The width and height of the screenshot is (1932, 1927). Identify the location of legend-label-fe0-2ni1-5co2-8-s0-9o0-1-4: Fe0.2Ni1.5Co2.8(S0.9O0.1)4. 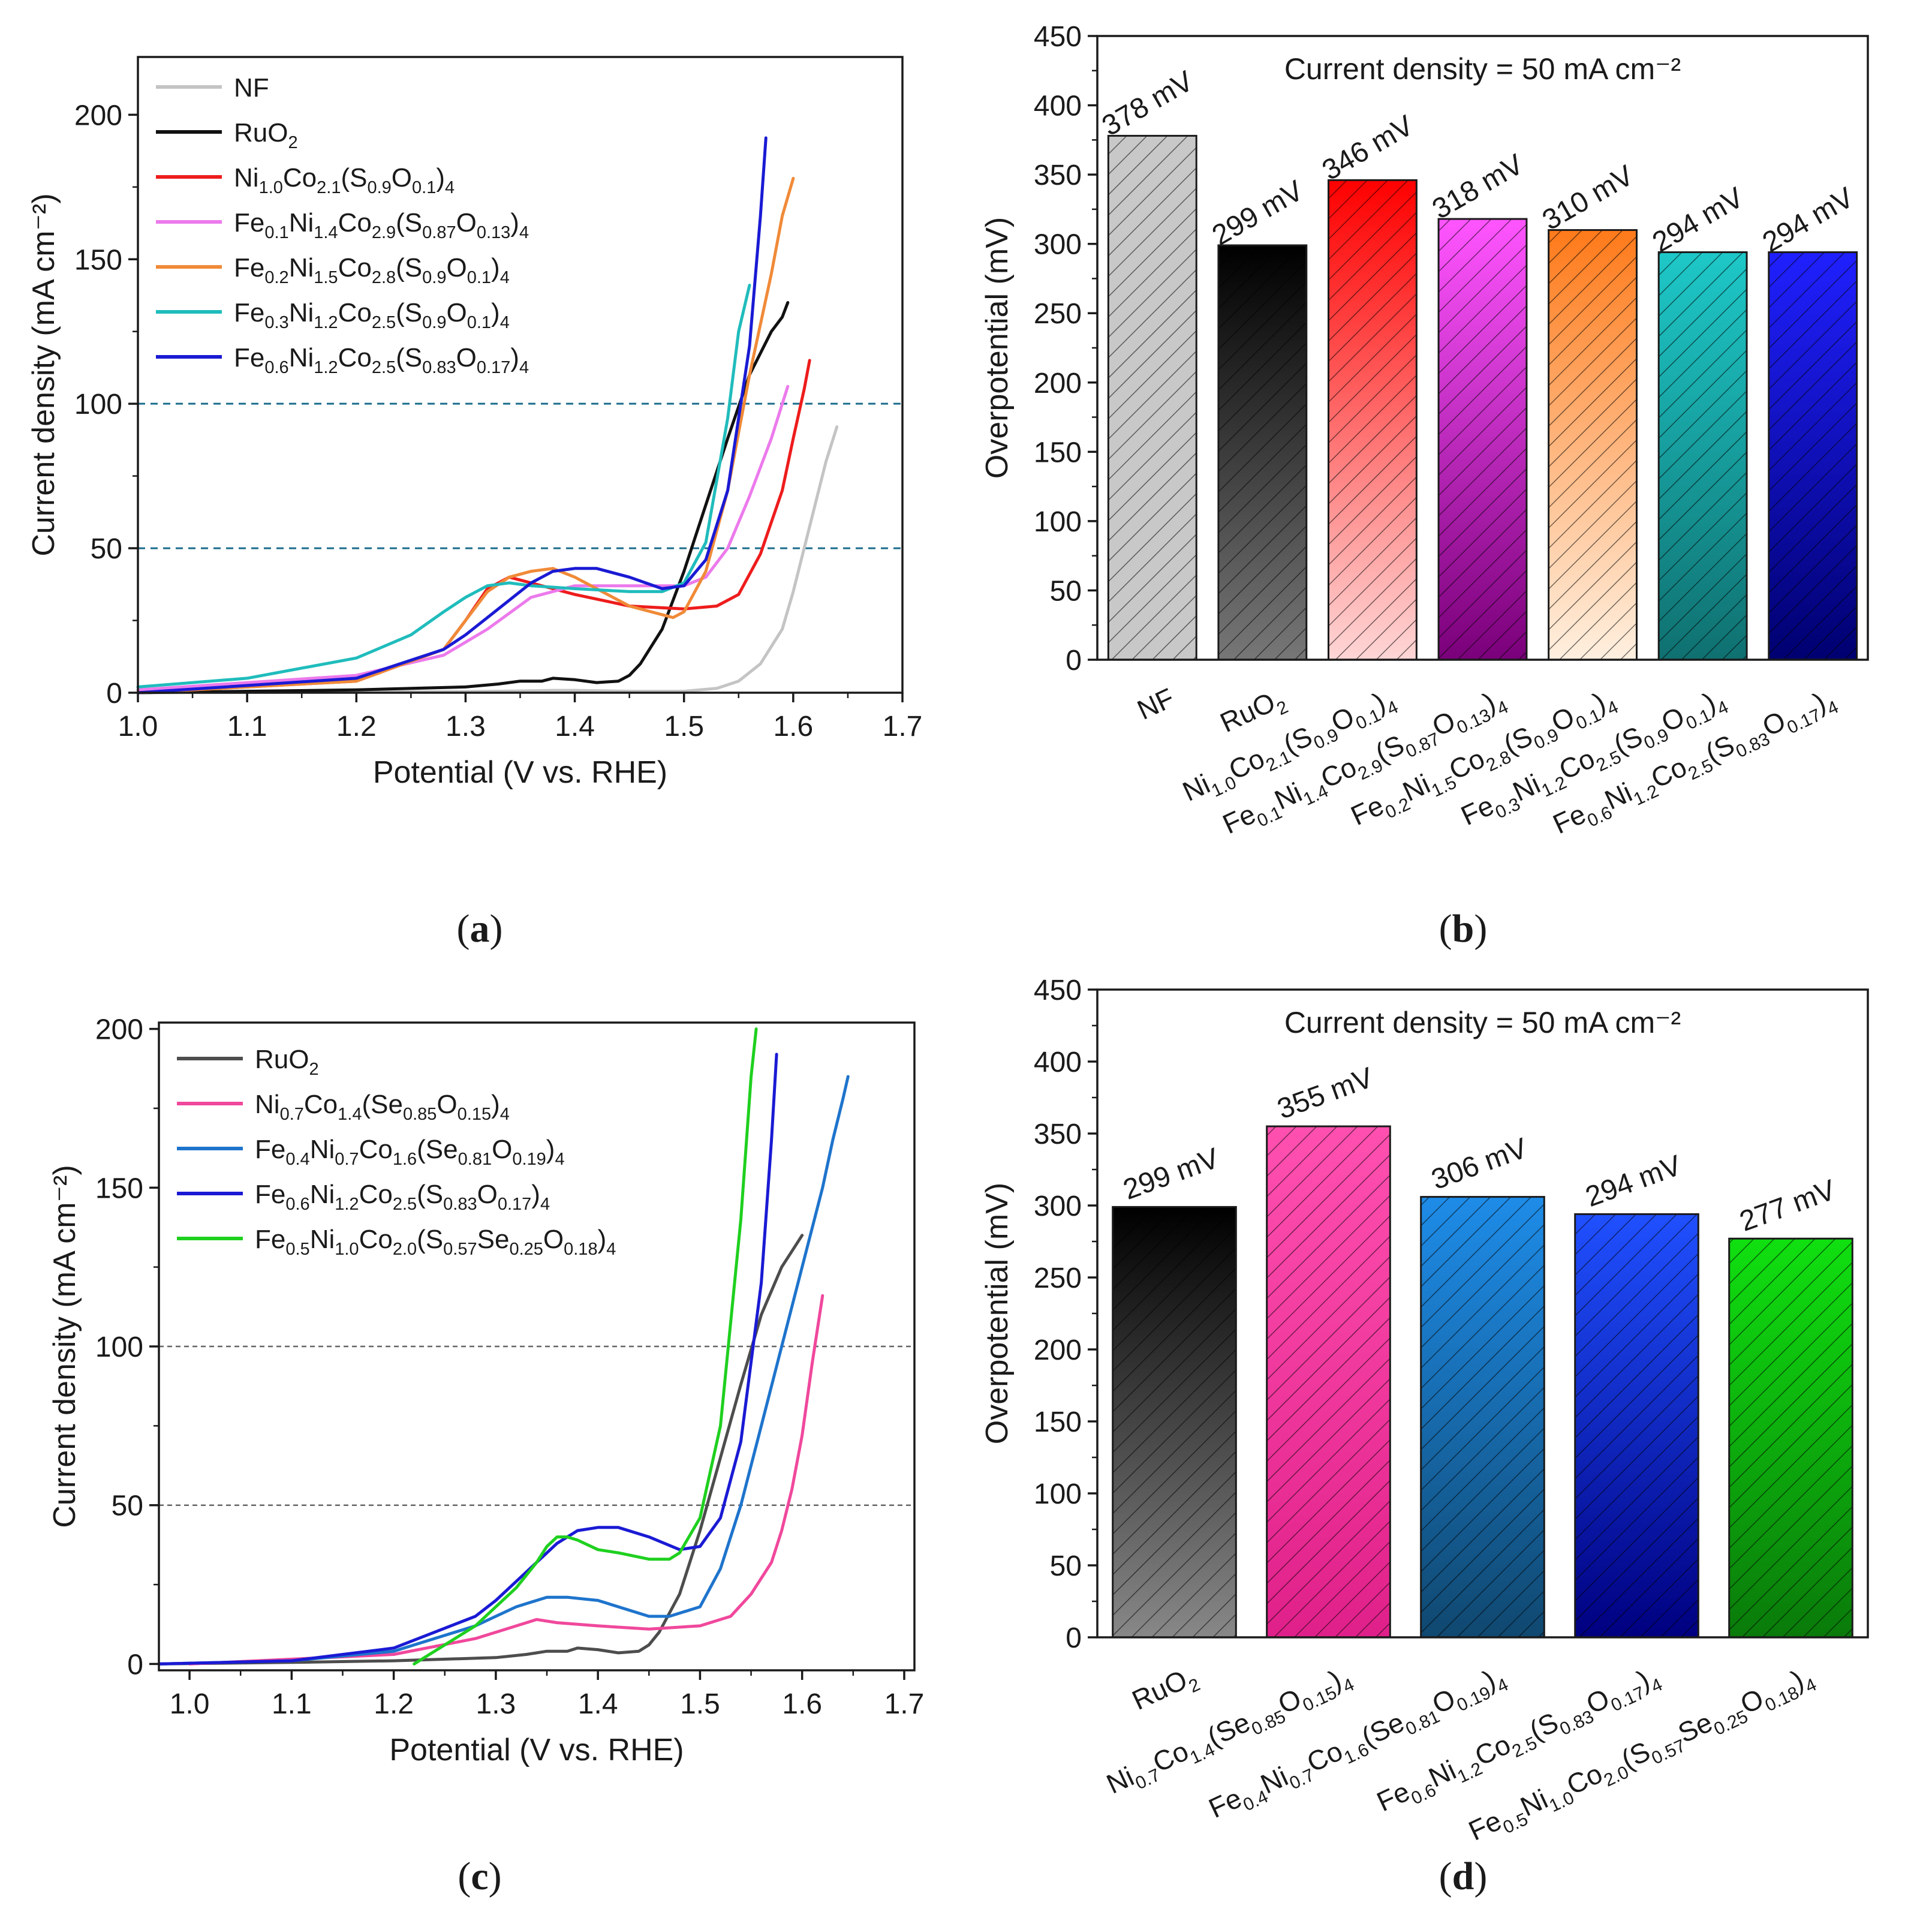
(372, 270).